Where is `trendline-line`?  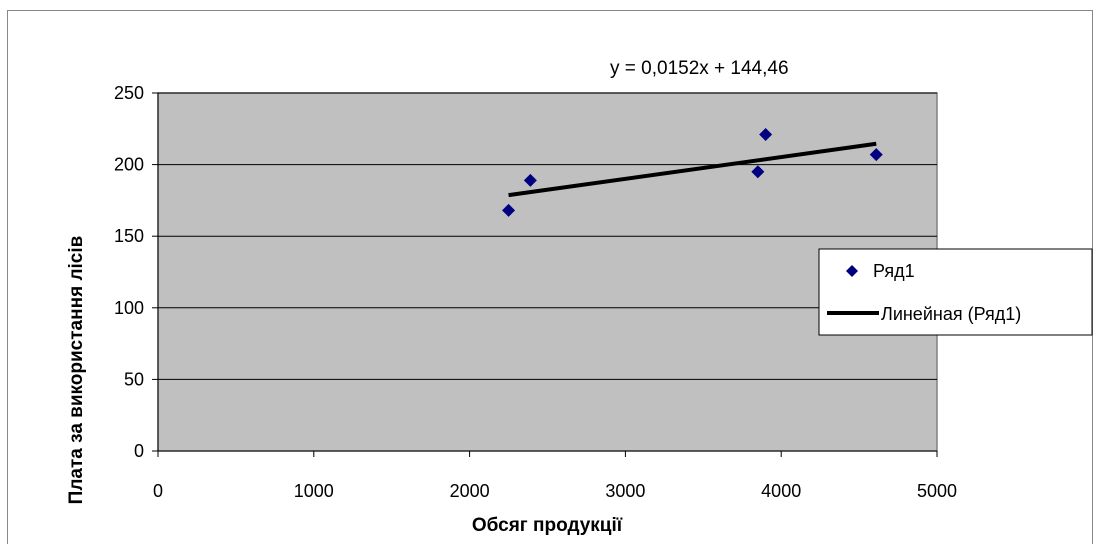 trendline-line is located at coordinates (692, 169).